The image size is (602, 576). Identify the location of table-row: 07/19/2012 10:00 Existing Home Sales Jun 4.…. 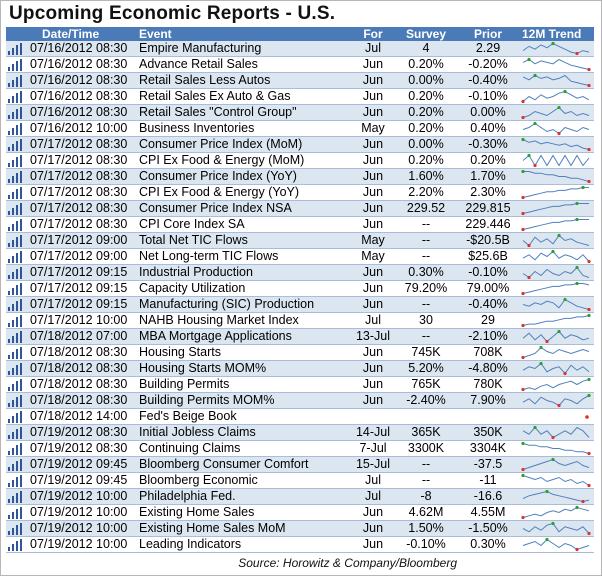
(300, 513).